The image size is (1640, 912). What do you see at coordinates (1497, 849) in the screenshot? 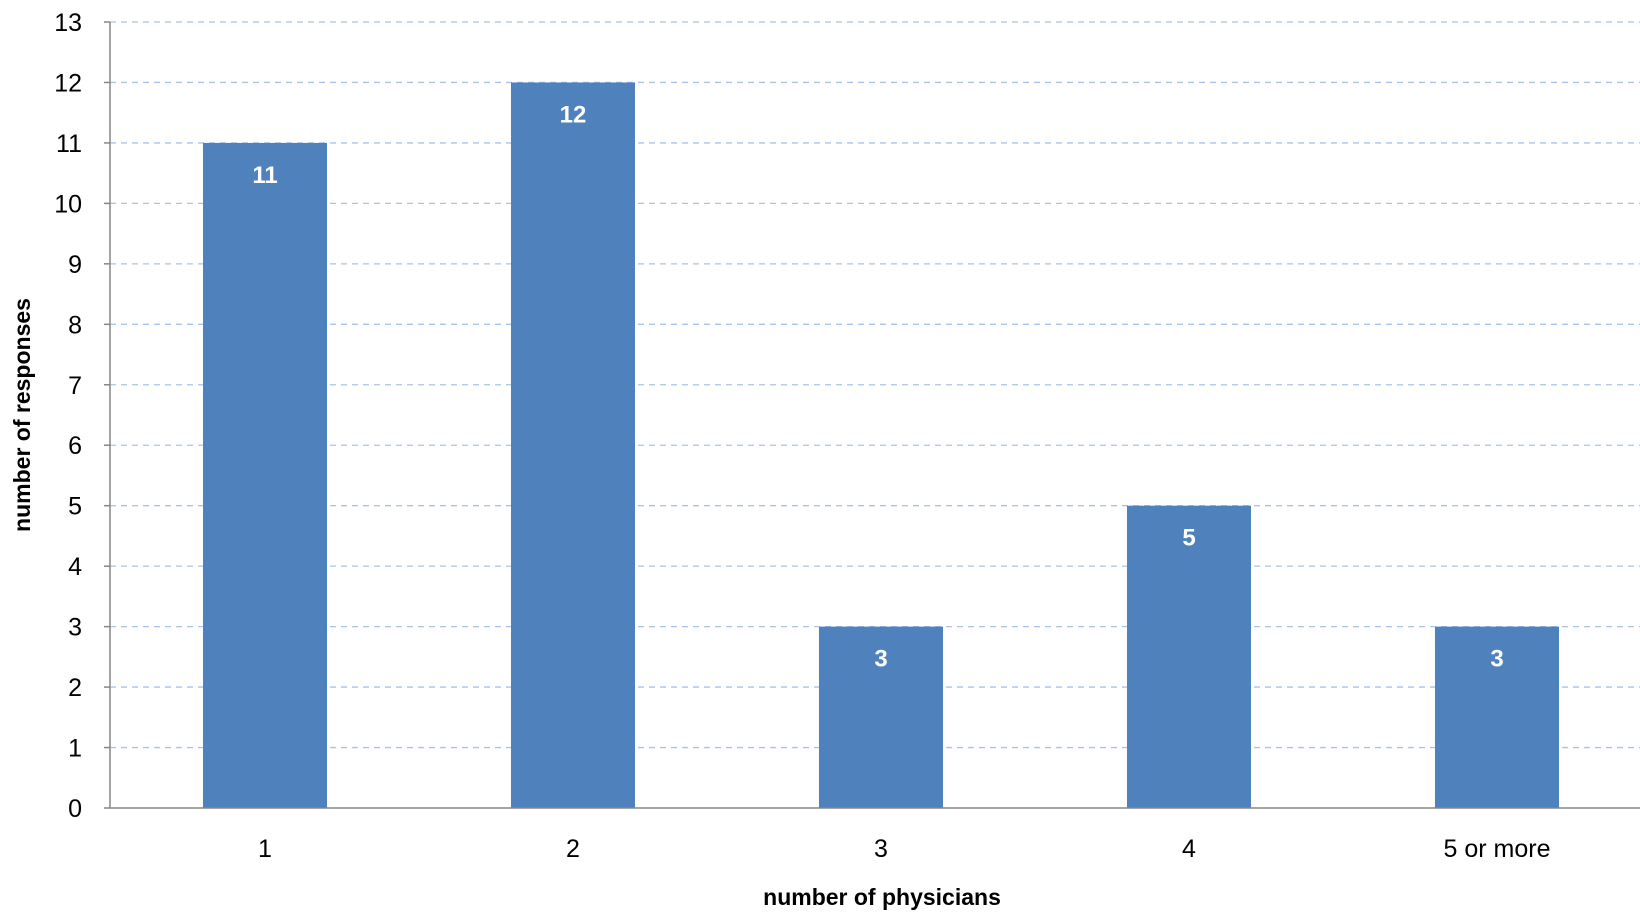
I see `x-tick-label: 5 or more` at bounding box center [1497, 849].